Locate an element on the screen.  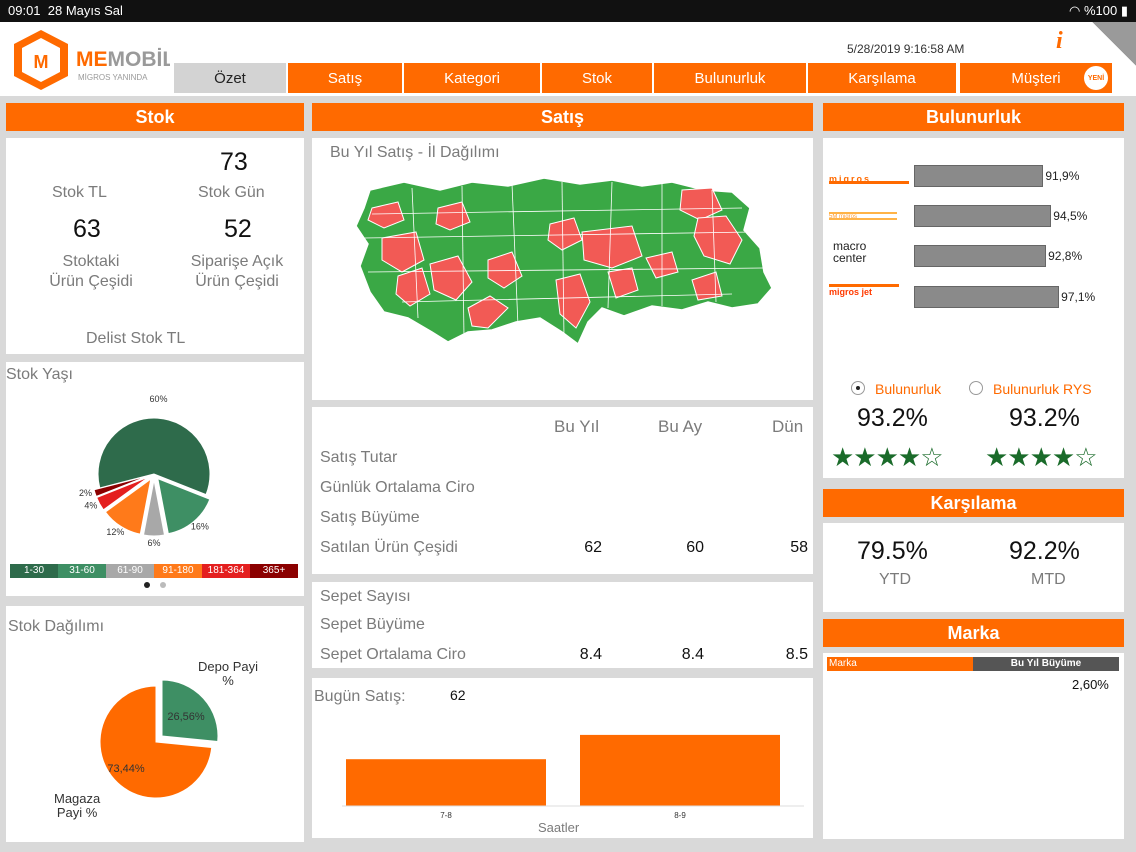
rating-stars-1: ★★★★☆ is located at coordinates (887, 457).